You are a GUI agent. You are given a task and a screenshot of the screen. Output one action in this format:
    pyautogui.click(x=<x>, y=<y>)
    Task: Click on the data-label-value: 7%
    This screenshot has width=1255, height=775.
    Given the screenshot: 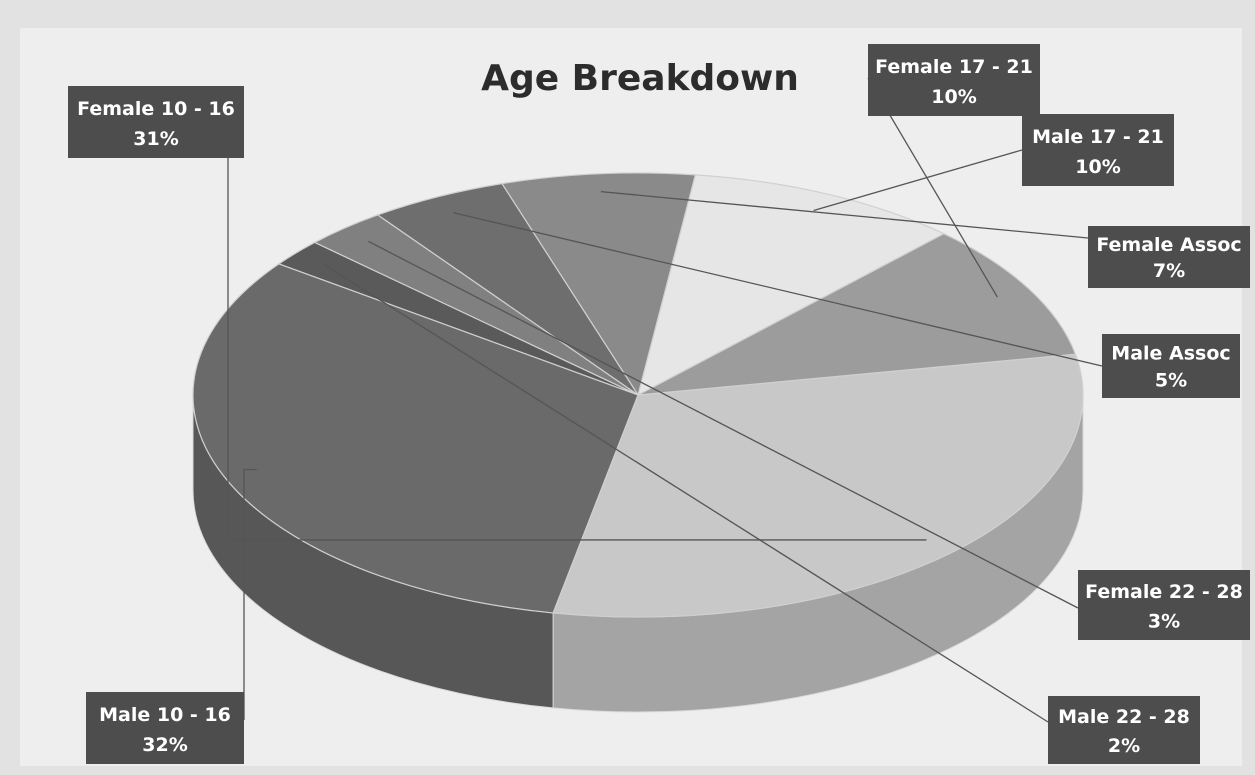 What is the action you would take?
    pyautogui.click(x=1169, y=271)
    